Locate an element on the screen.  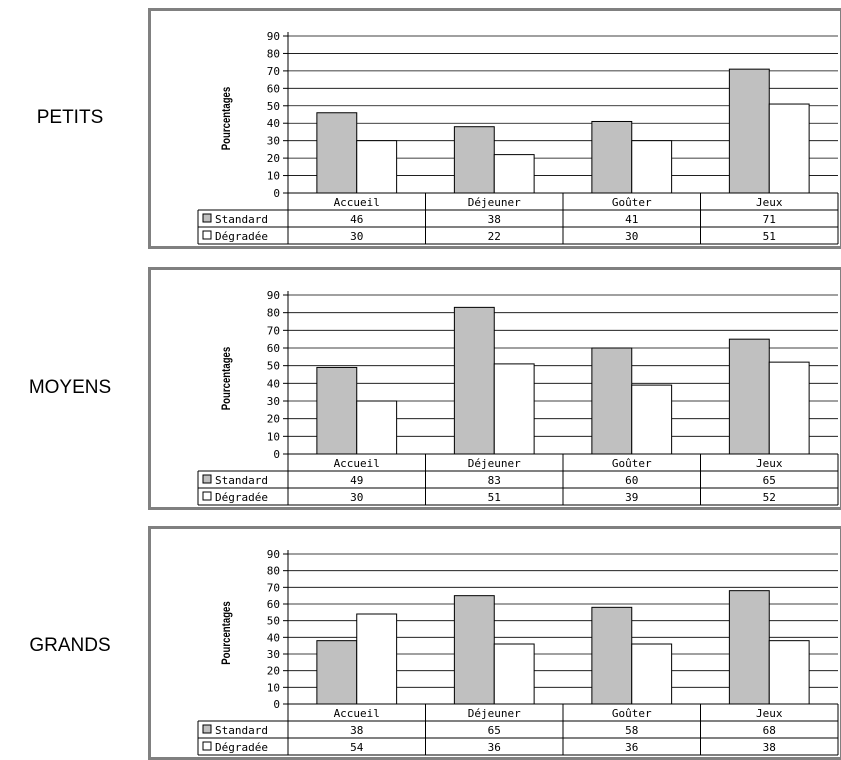
group-label-petits: PETITS is located at coordinates (70, 117).